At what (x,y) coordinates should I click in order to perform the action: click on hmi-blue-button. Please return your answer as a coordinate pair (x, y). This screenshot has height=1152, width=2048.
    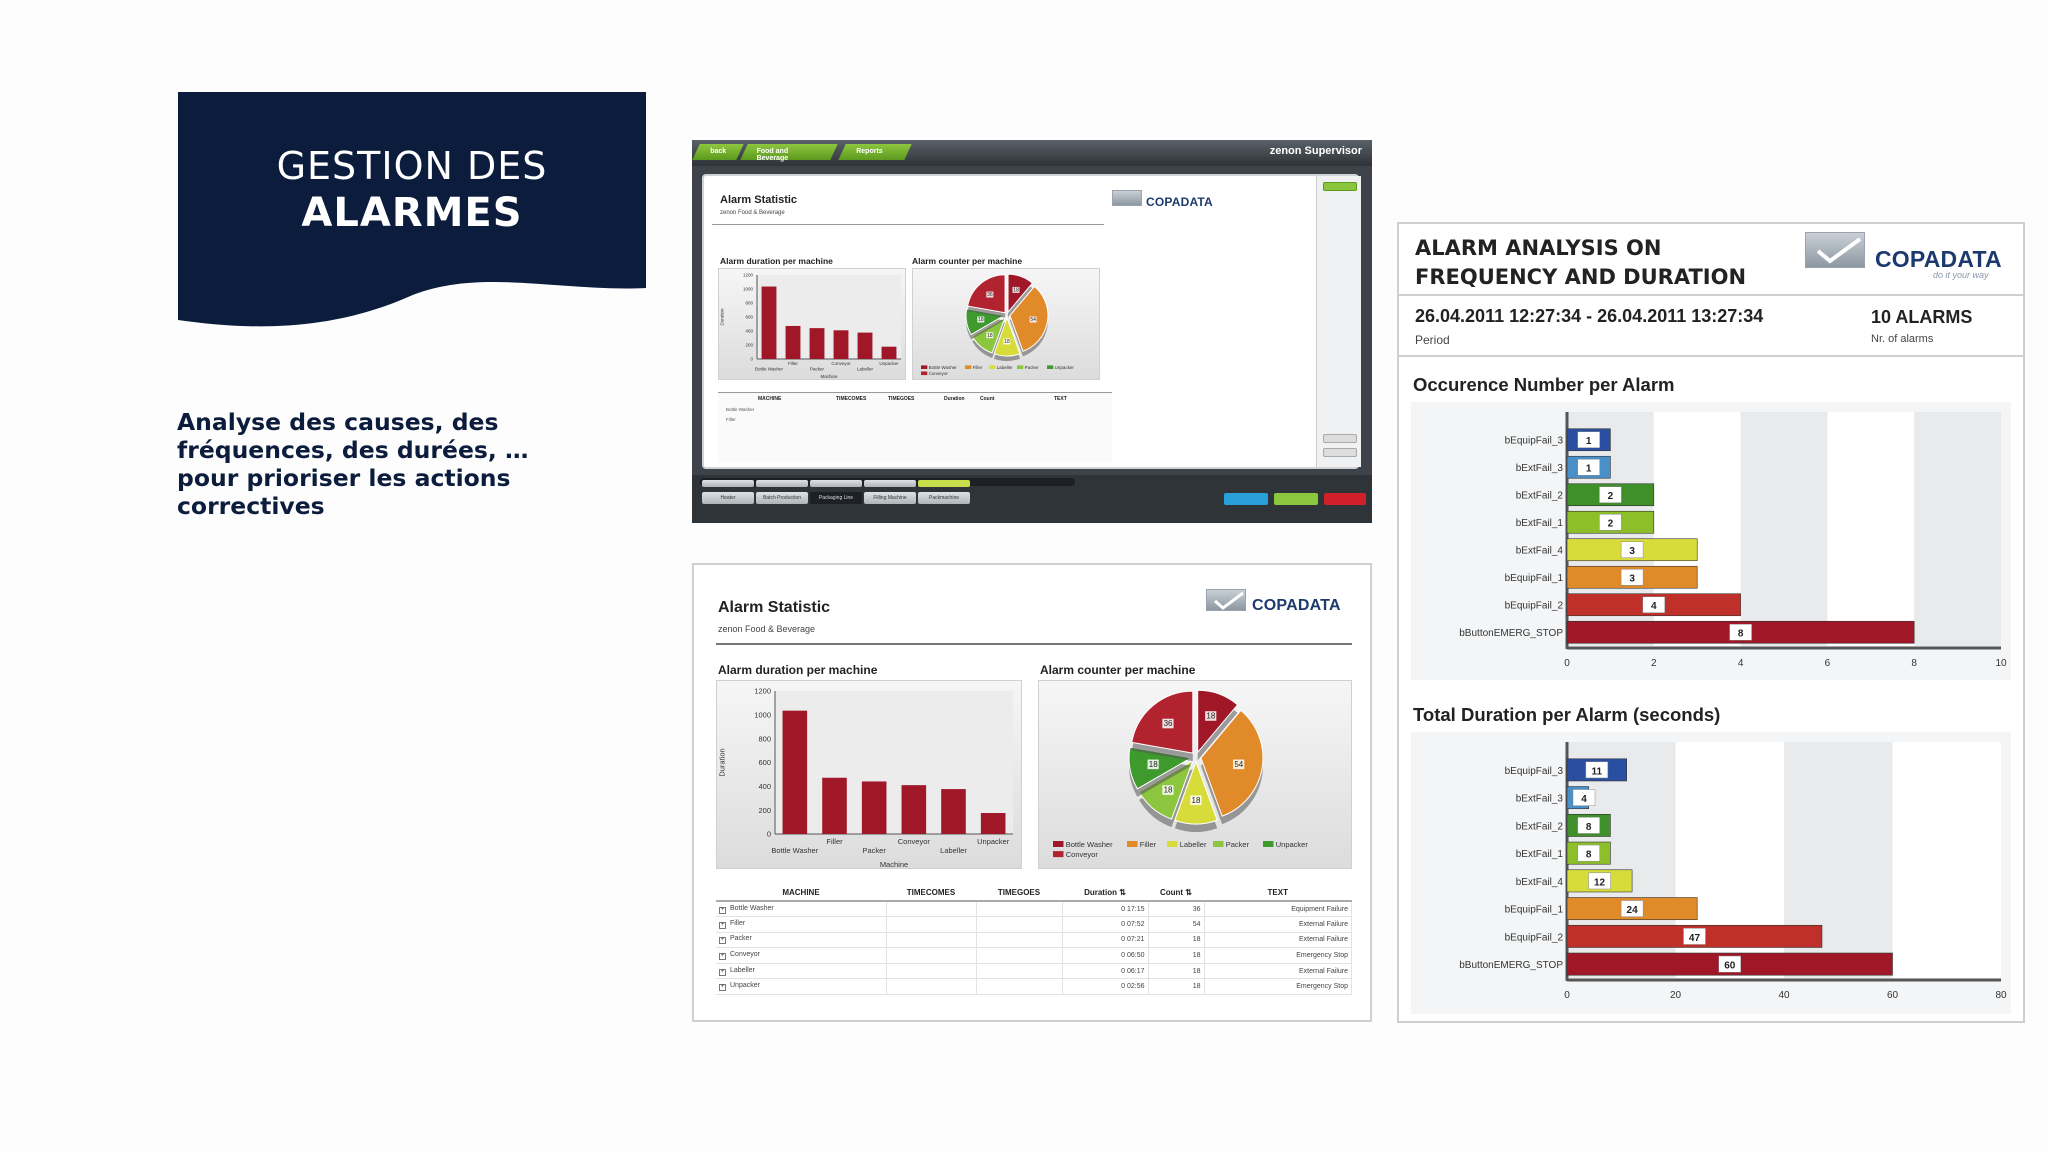
    Looking at the image, I should click on (1246, 499).